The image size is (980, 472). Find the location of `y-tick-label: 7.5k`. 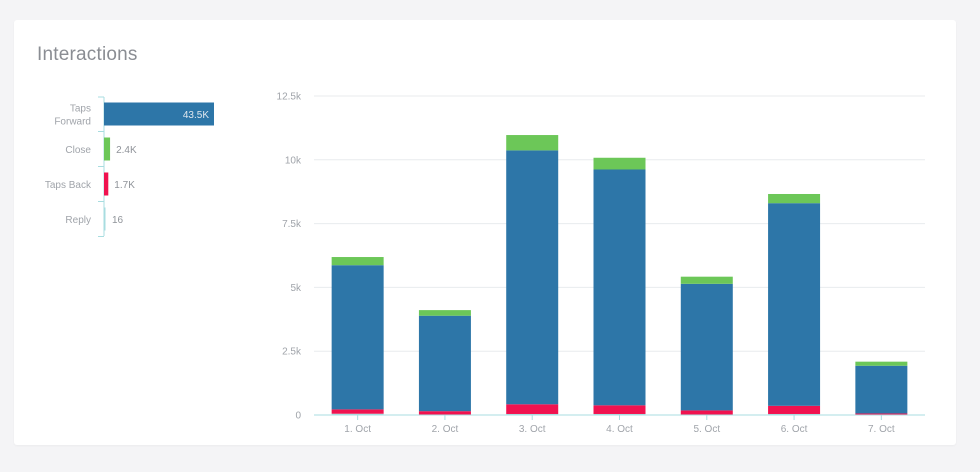

y-tick-label: 7.5k is located at coordinates (292, 224).